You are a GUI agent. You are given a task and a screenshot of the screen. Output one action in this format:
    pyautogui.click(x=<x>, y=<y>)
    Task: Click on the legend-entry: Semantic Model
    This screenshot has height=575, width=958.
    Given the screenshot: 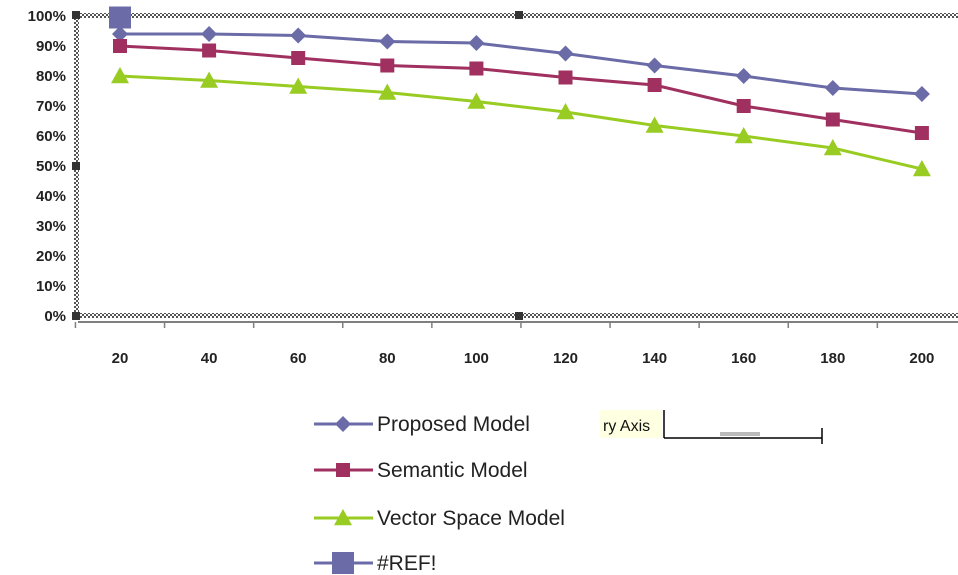 What is the action you would take?
    pyautogui.click(x=421, y=470)
    